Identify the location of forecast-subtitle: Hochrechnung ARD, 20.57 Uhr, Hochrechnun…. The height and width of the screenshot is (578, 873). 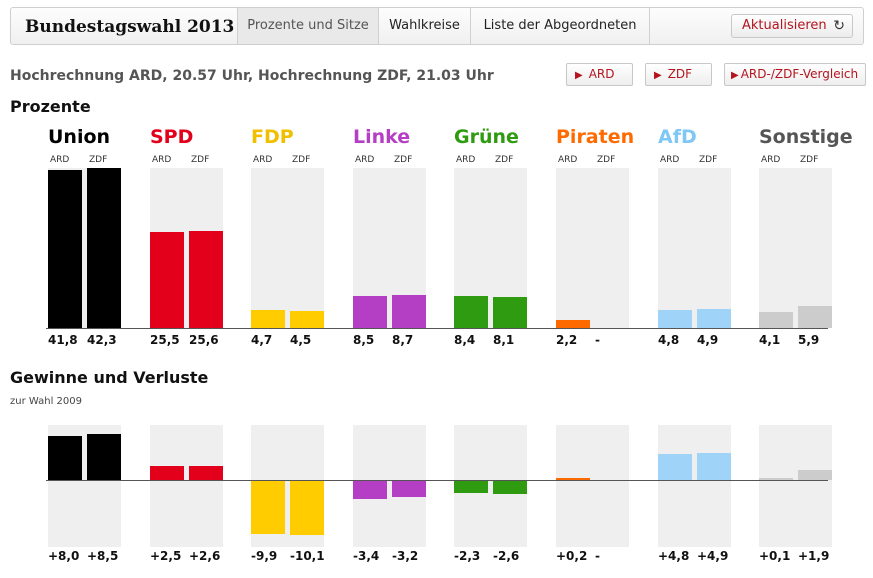
(252, 76).